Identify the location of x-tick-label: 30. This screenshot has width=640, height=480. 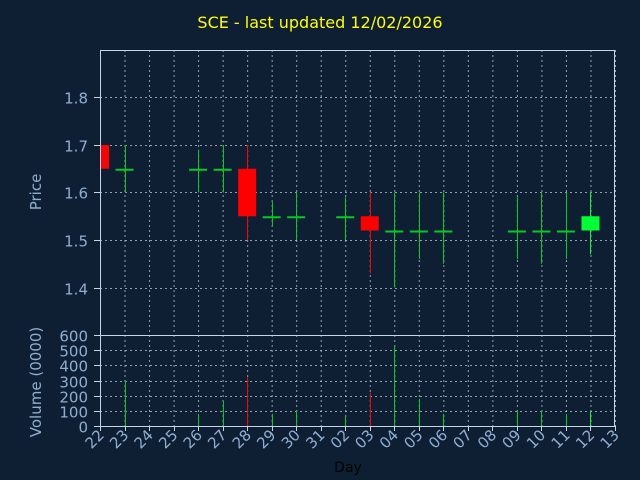
(291, 439).